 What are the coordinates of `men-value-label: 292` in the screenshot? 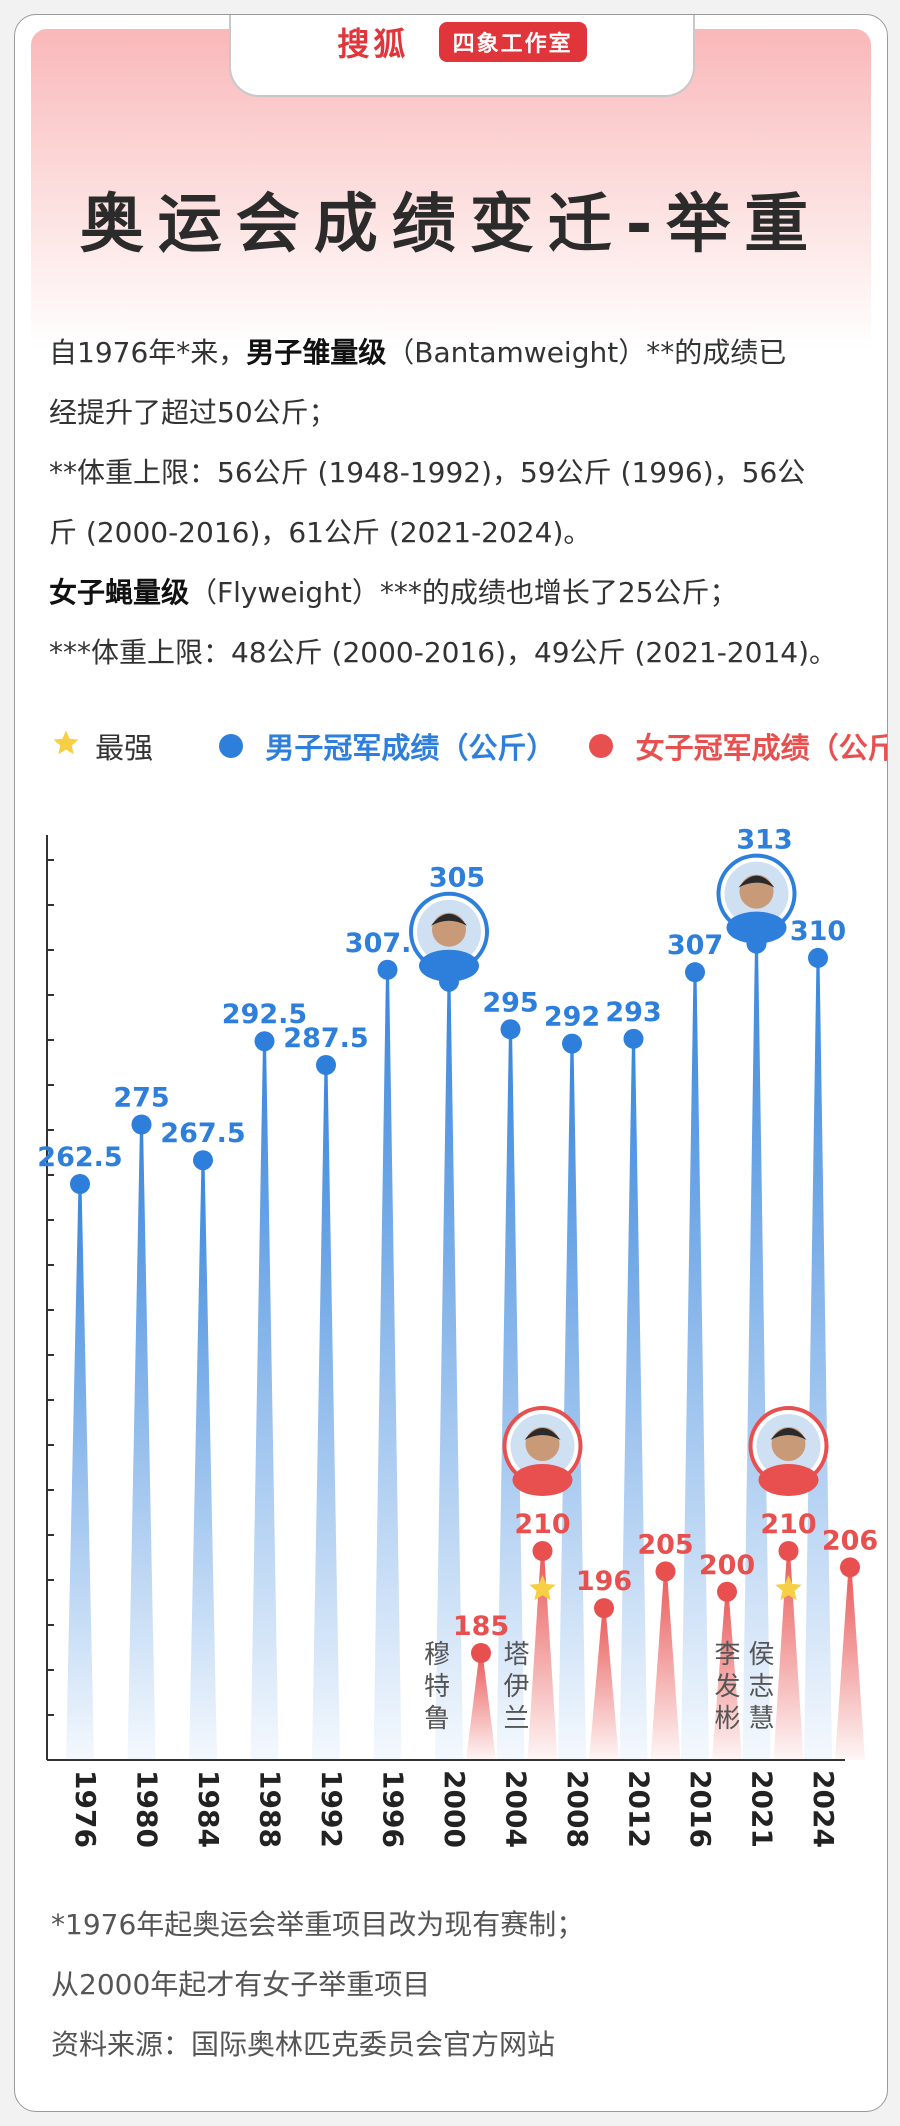 It's located at (572, 1017).